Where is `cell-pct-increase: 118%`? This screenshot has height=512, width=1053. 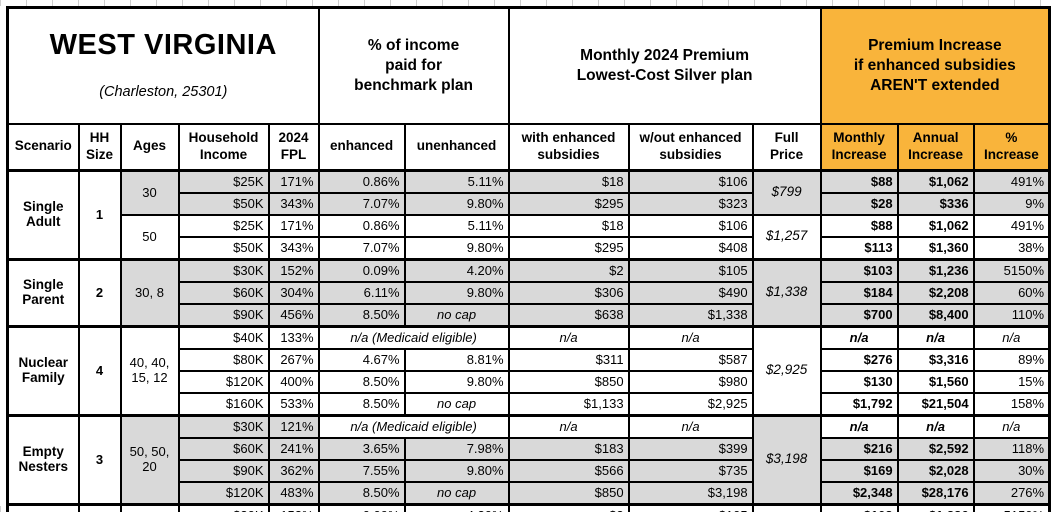
cell-pct-increase: 118% is located at coordinates (1011, 448).